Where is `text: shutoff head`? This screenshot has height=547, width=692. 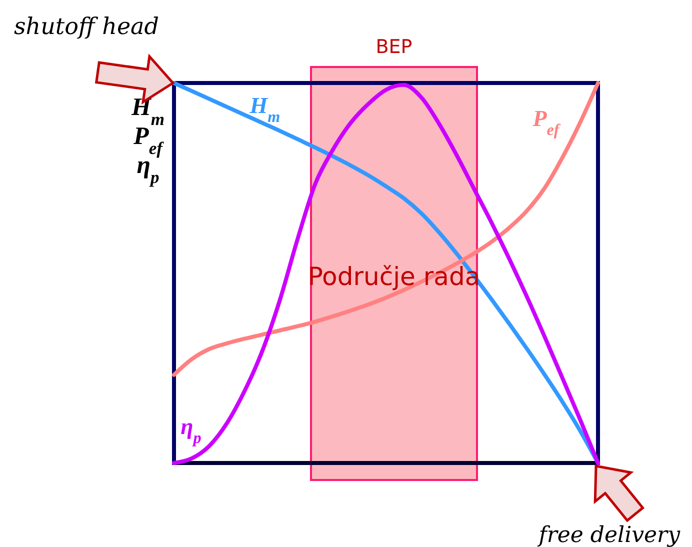
text: shutoff head is located at coordinates (86, 27).